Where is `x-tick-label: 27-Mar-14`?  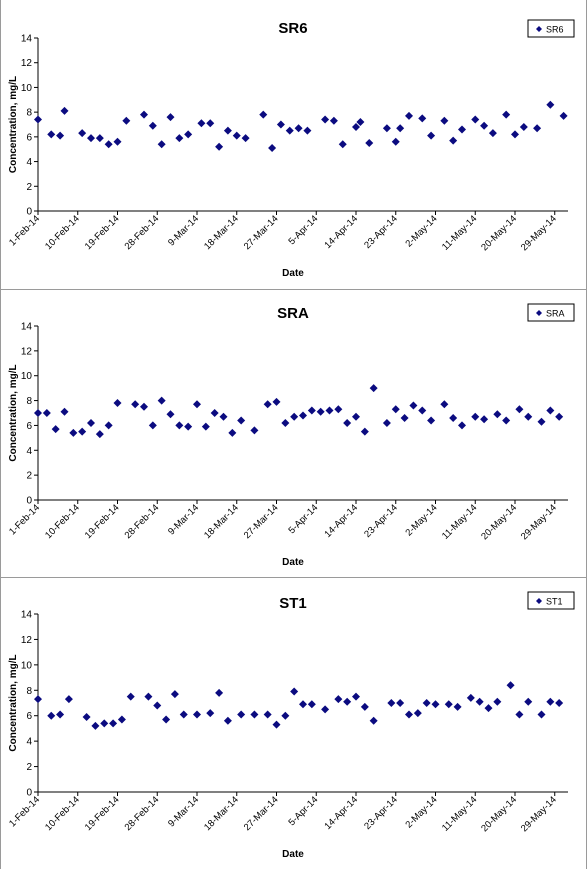
x-tick-label: 27-Mar-14 is located at coordinates (261, 232).